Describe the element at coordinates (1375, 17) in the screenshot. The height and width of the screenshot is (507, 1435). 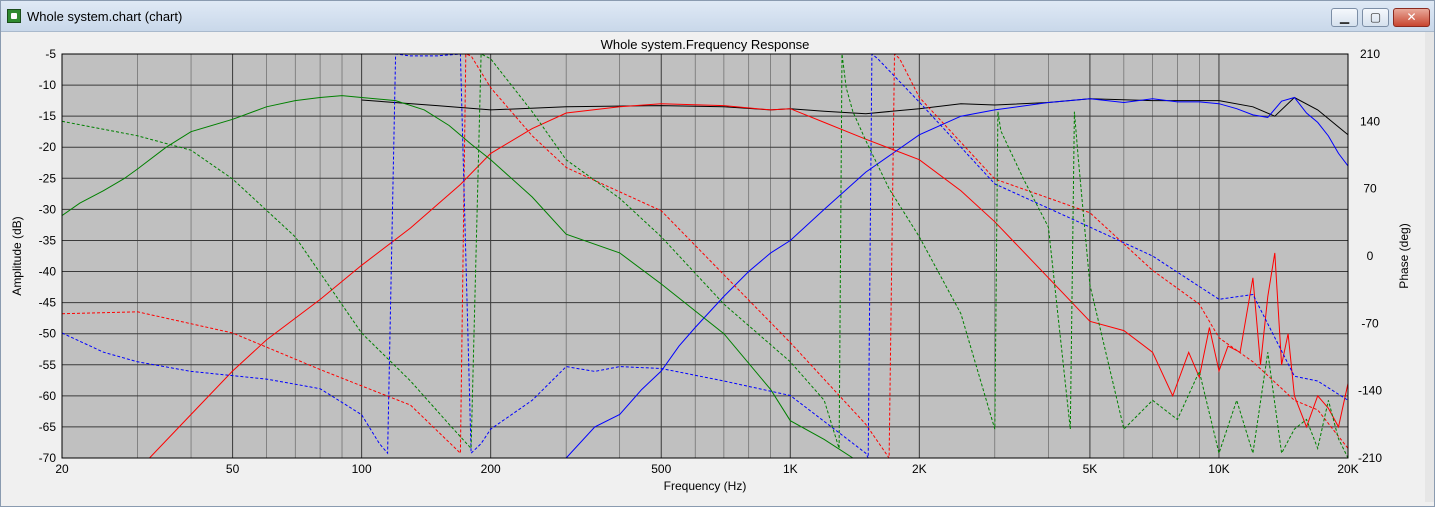
I see `maximize-button: ▢` at that location.